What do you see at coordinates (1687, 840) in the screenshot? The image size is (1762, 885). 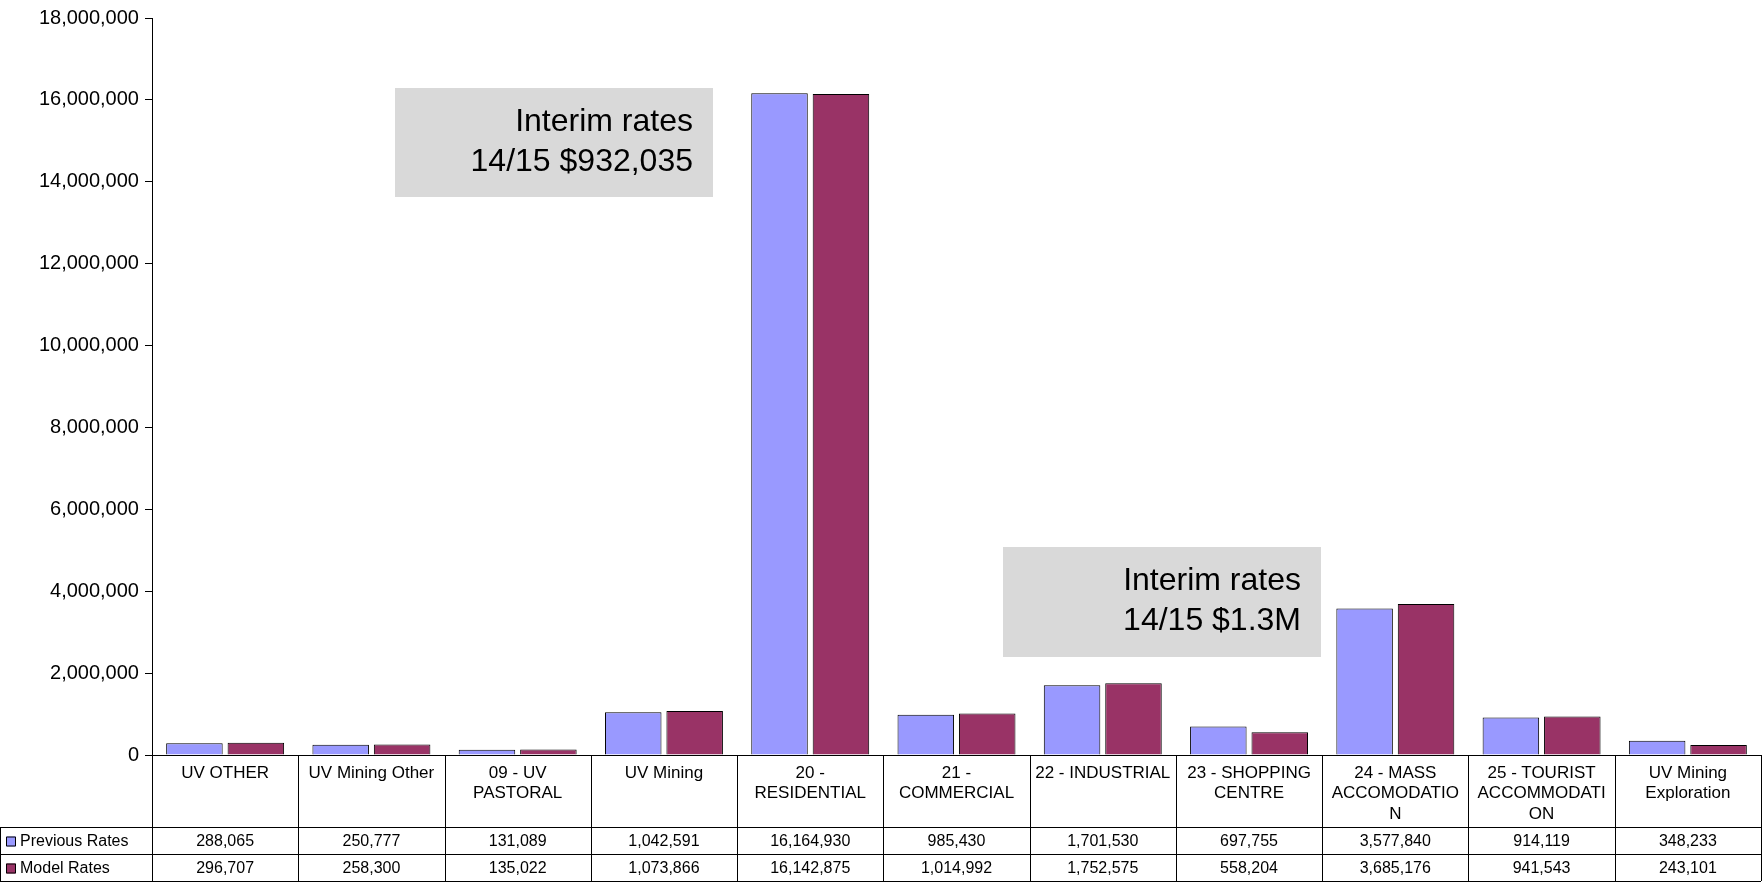 I see `data-label: 348,233` at bounding box center [1687, 840].